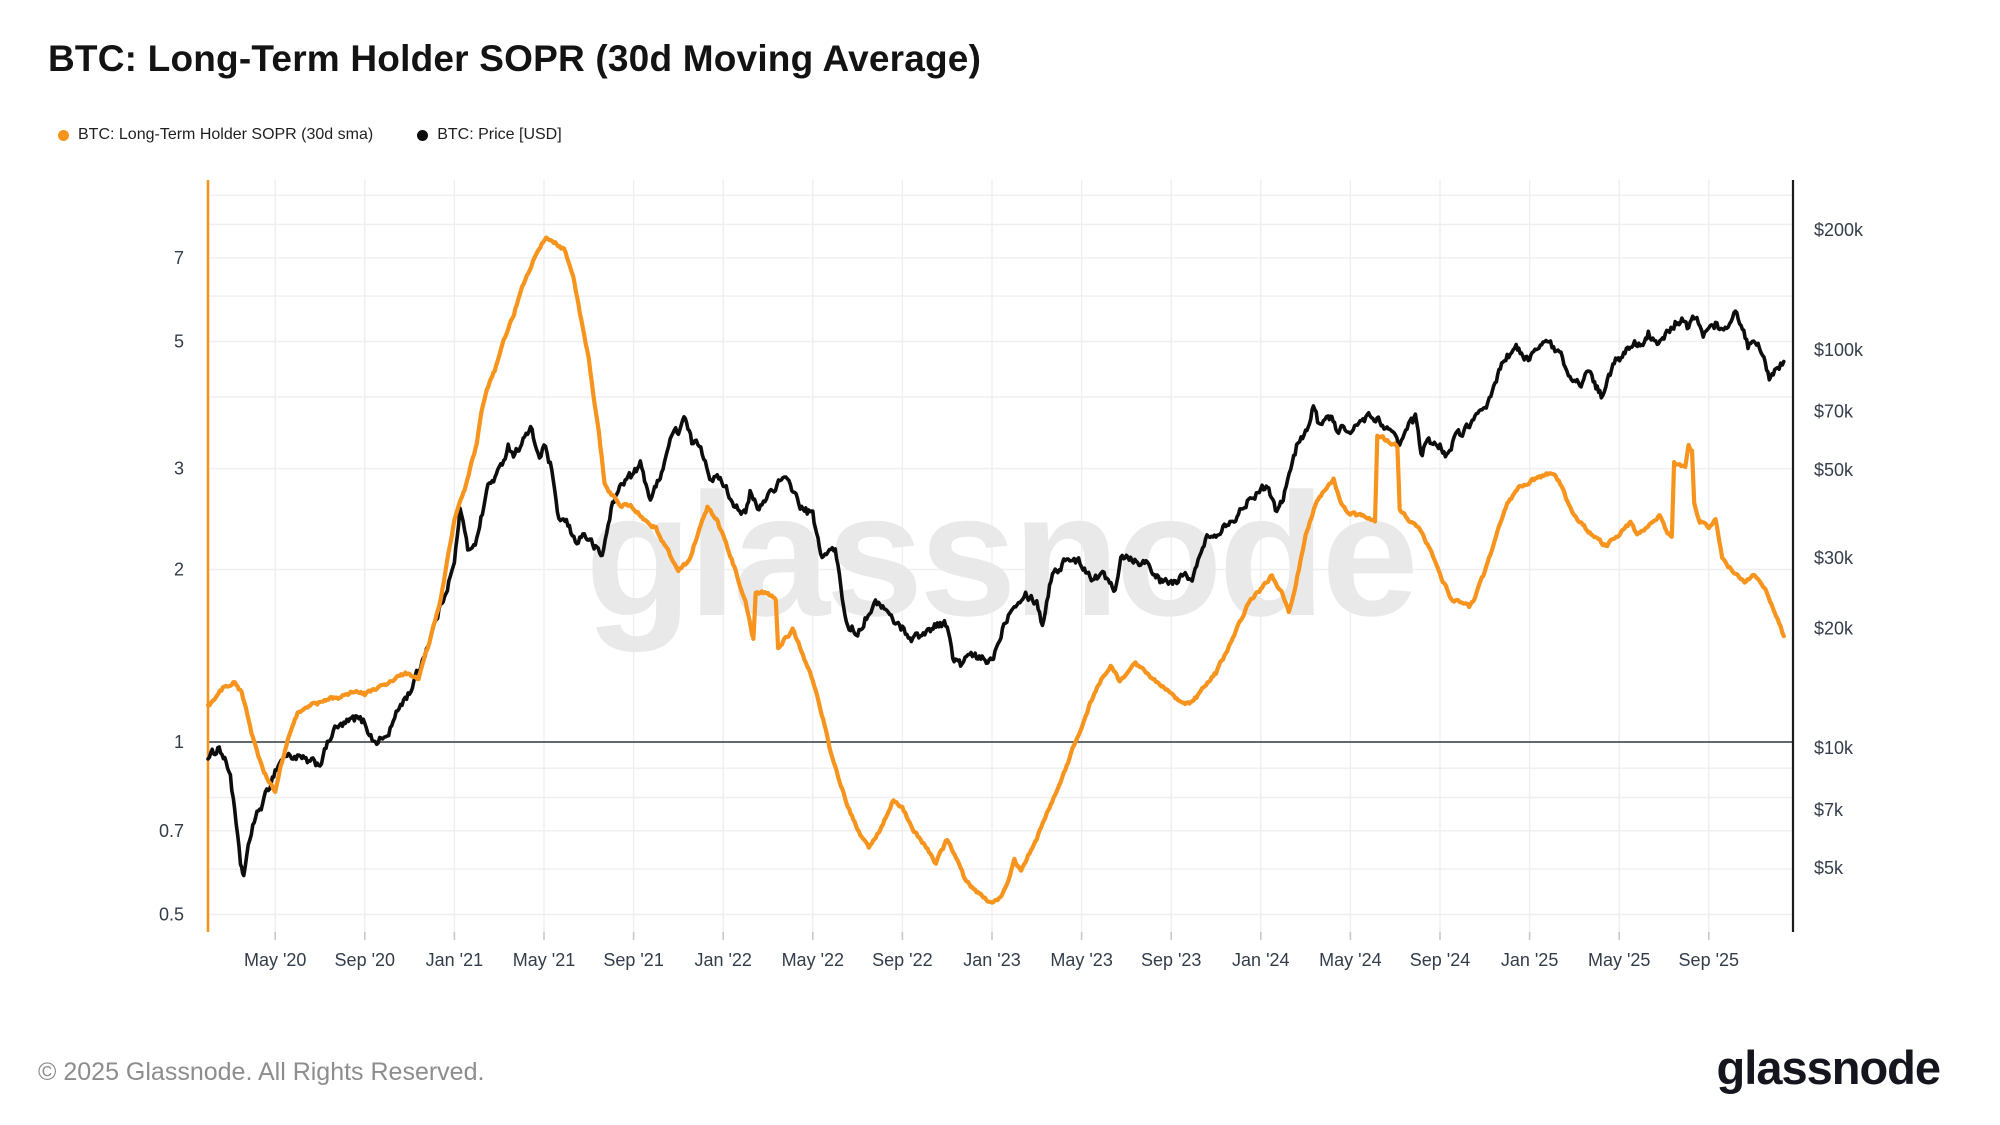 Image resolution: width=2000 pixels, height=1125 pixels. I want to click on glassnode-watermark: glassnode, so click(1000, 555).